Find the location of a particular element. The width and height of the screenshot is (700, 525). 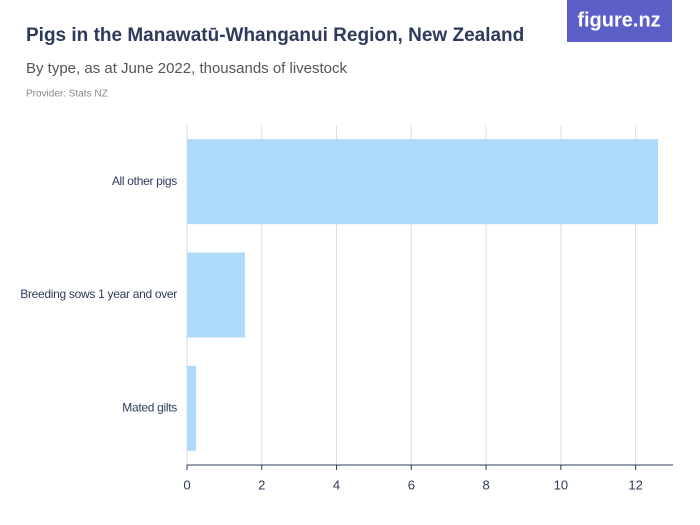

y-tick-label: Mated gilts is located at coordinates (149, 408).